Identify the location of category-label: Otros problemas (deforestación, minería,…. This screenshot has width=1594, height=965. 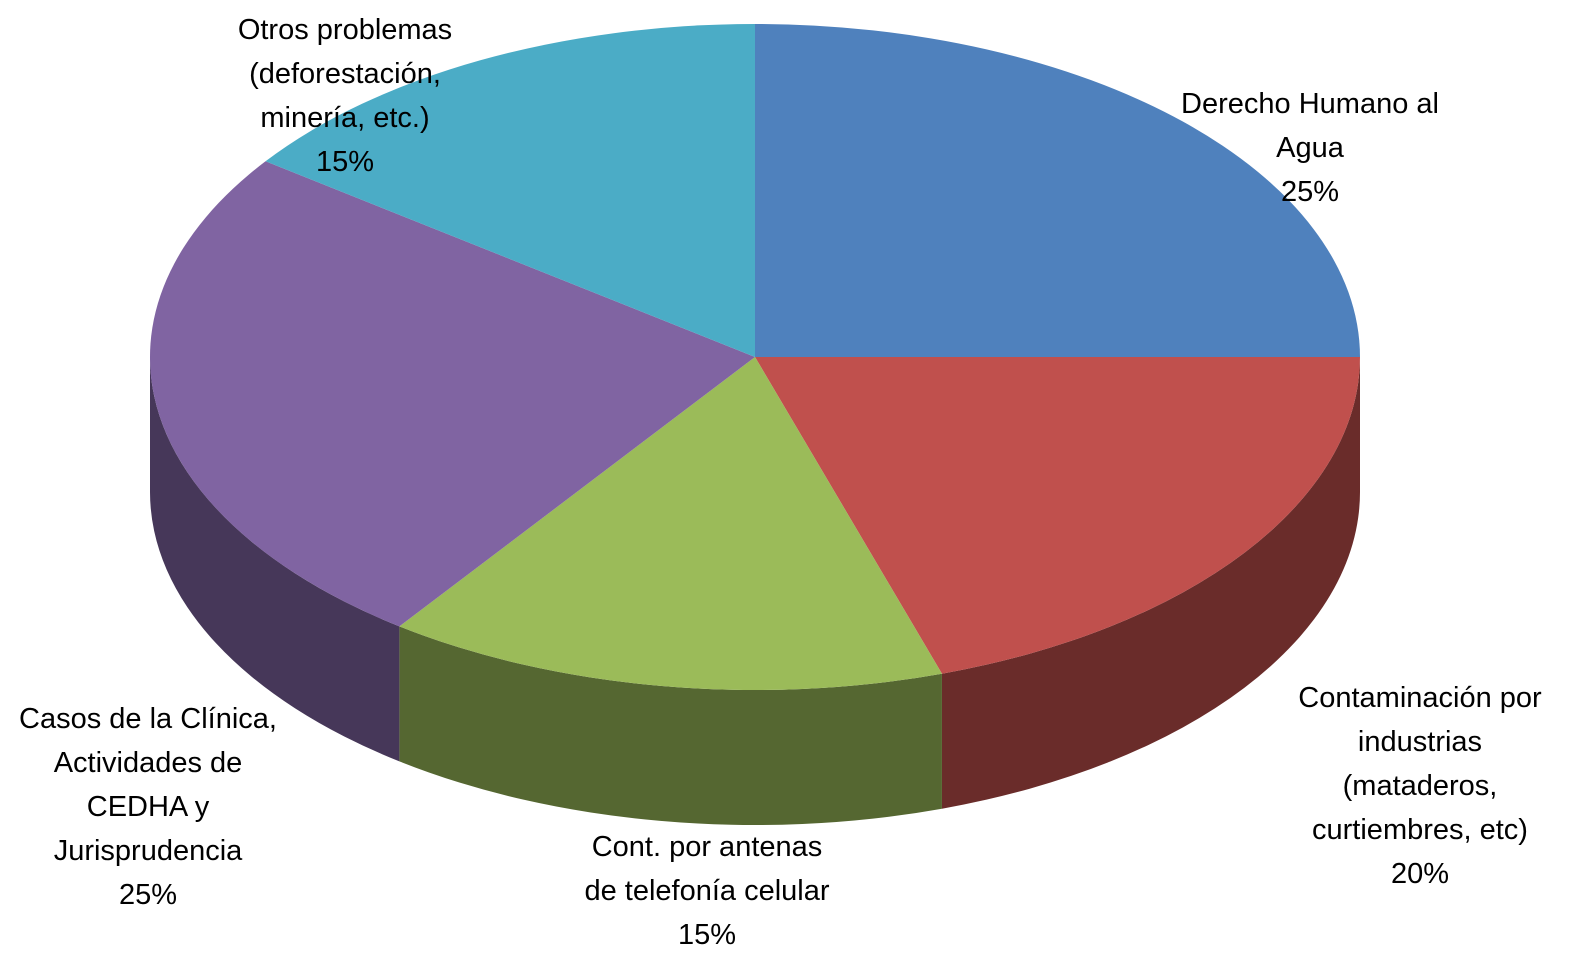
(345, 74).